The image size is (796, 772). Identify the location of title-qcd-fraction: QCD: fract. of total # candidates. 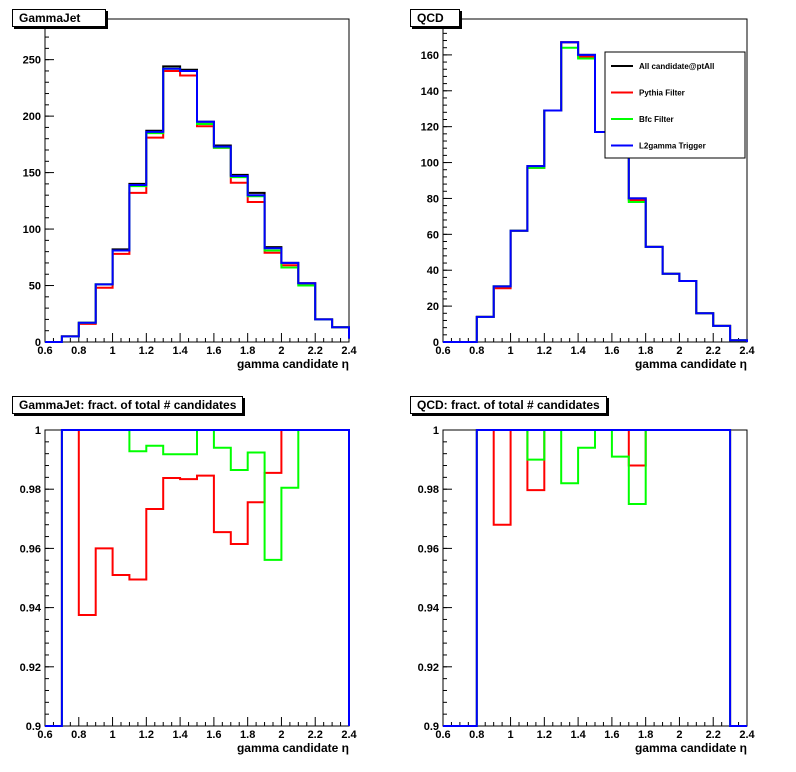
(508, 405).